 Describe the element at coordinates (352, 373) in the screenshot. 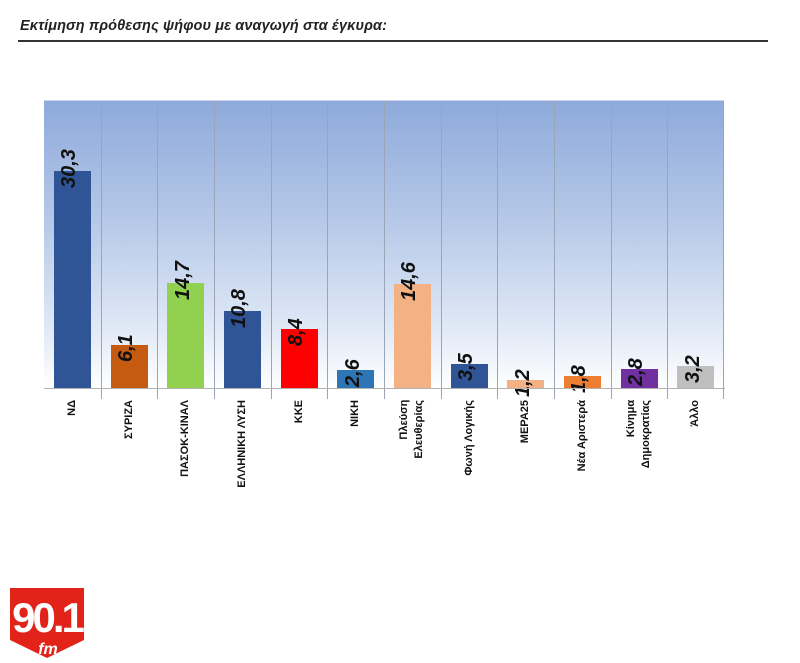

I see `value-label: 2,6` at that location.